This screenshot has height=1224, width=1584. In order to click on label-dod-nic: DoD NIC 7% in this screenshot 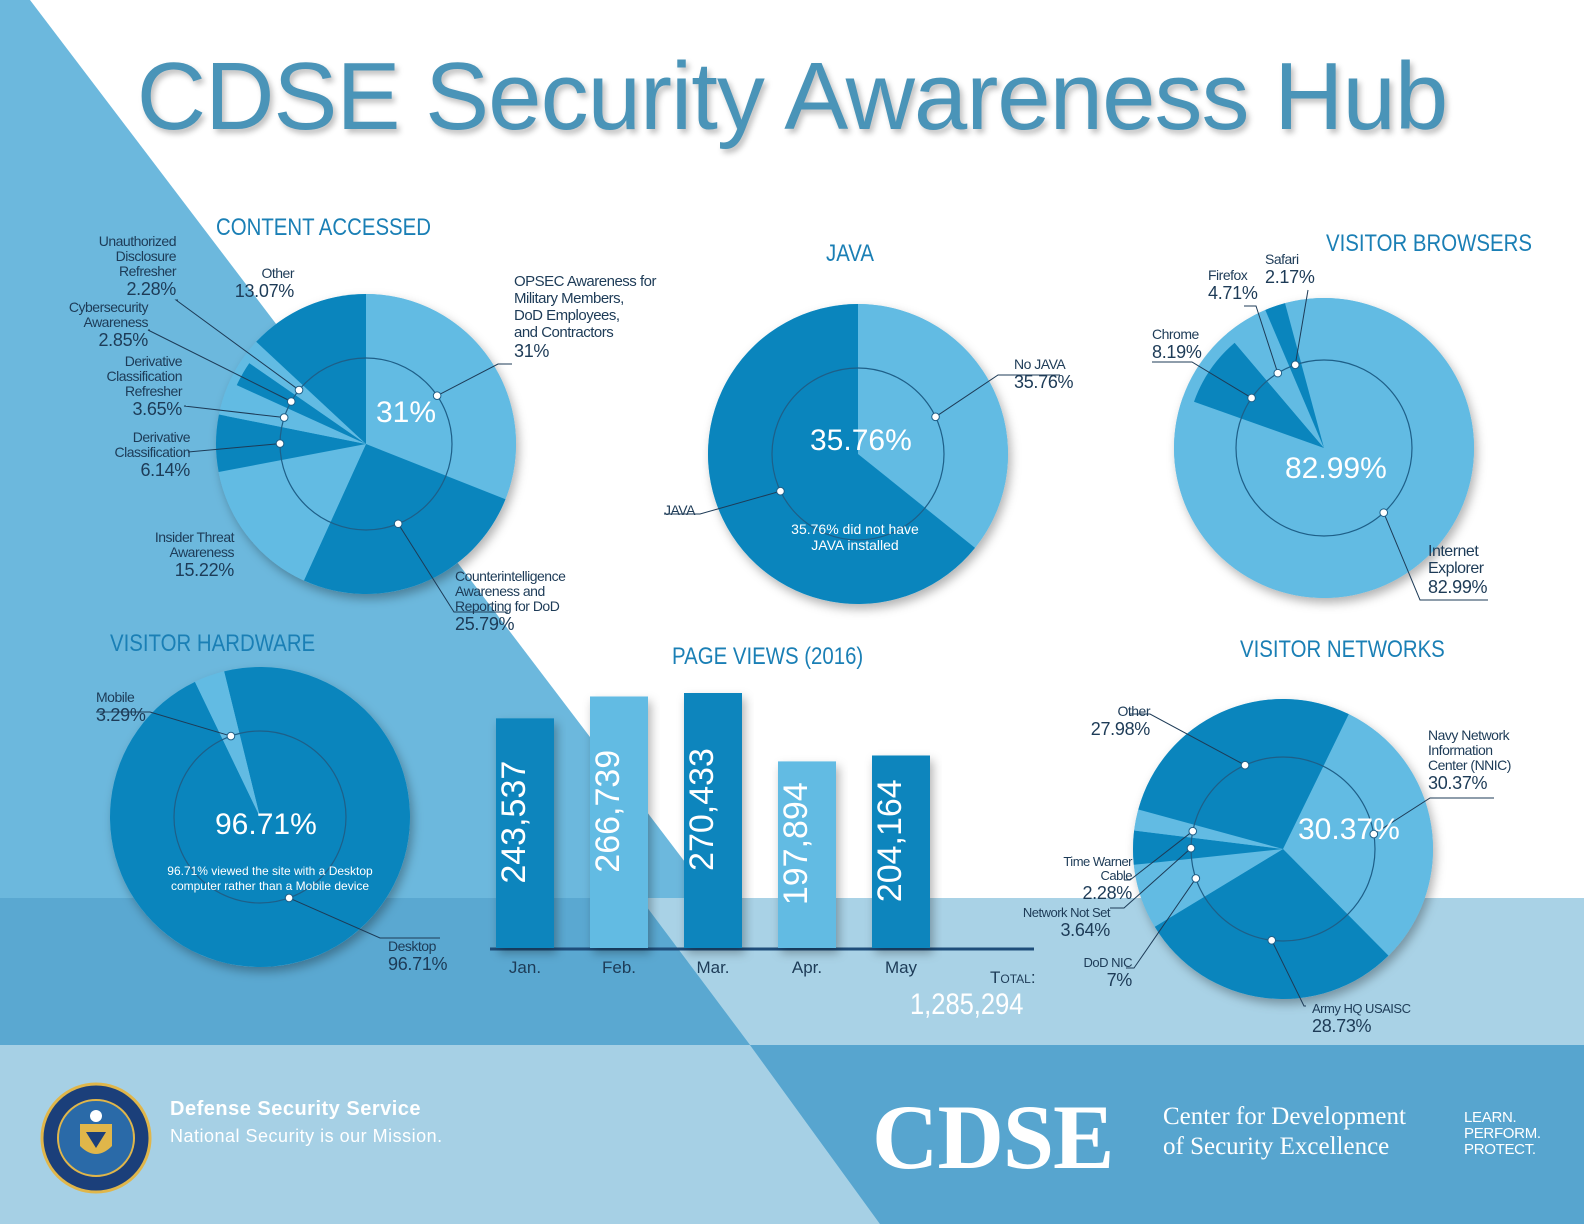, I will do `click(1107, 973)`.